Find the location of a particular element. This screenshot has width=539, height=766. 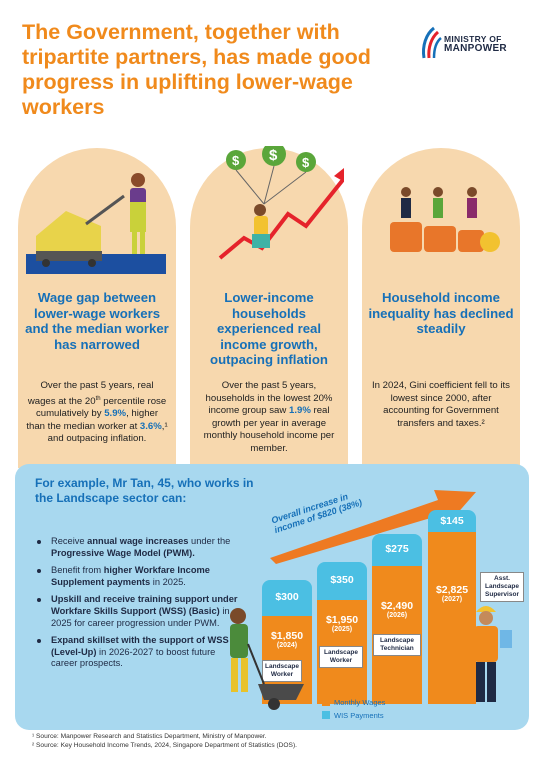

gardener-illustration is located at coordinates (267, 659).